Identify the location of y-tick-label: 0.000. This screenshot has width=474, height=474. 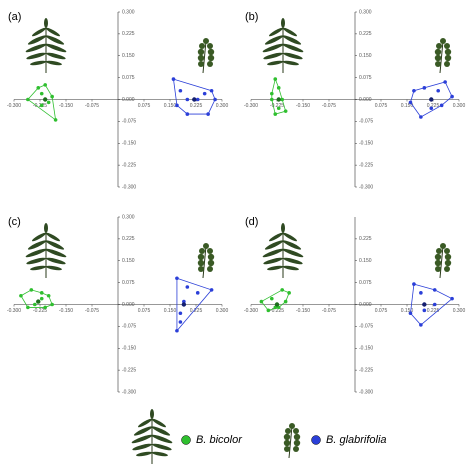
(128, 305).